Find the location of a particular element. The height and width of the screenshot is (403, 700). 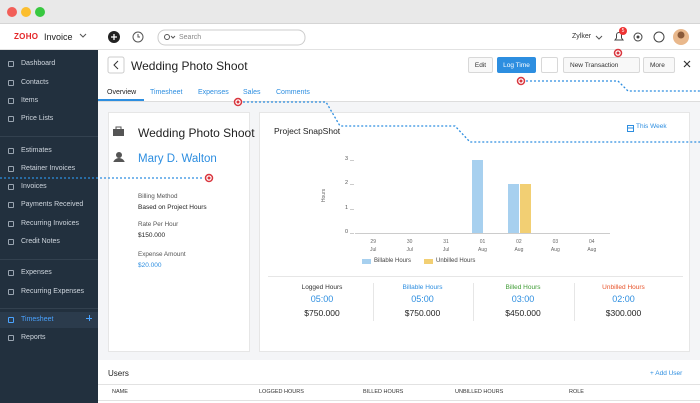

sidebar-item: Payments Received is located at coordinates (52, 204).